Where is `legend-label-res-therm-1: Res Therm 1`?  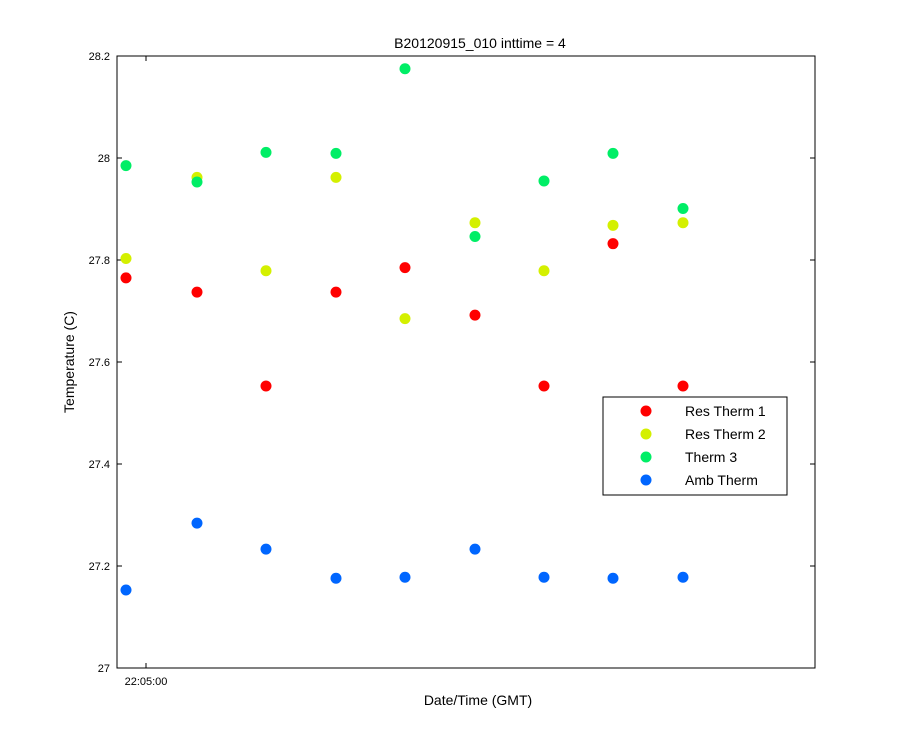 legend-label-res-therm-1: Res Therm 1 is located at coordinates (725, 411).